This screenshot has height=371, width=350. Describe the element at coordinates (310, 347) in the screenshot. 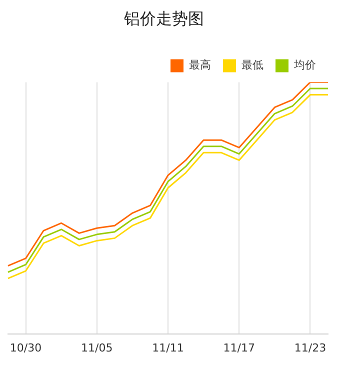

I see `x-tick-label: 11/23` at that location.